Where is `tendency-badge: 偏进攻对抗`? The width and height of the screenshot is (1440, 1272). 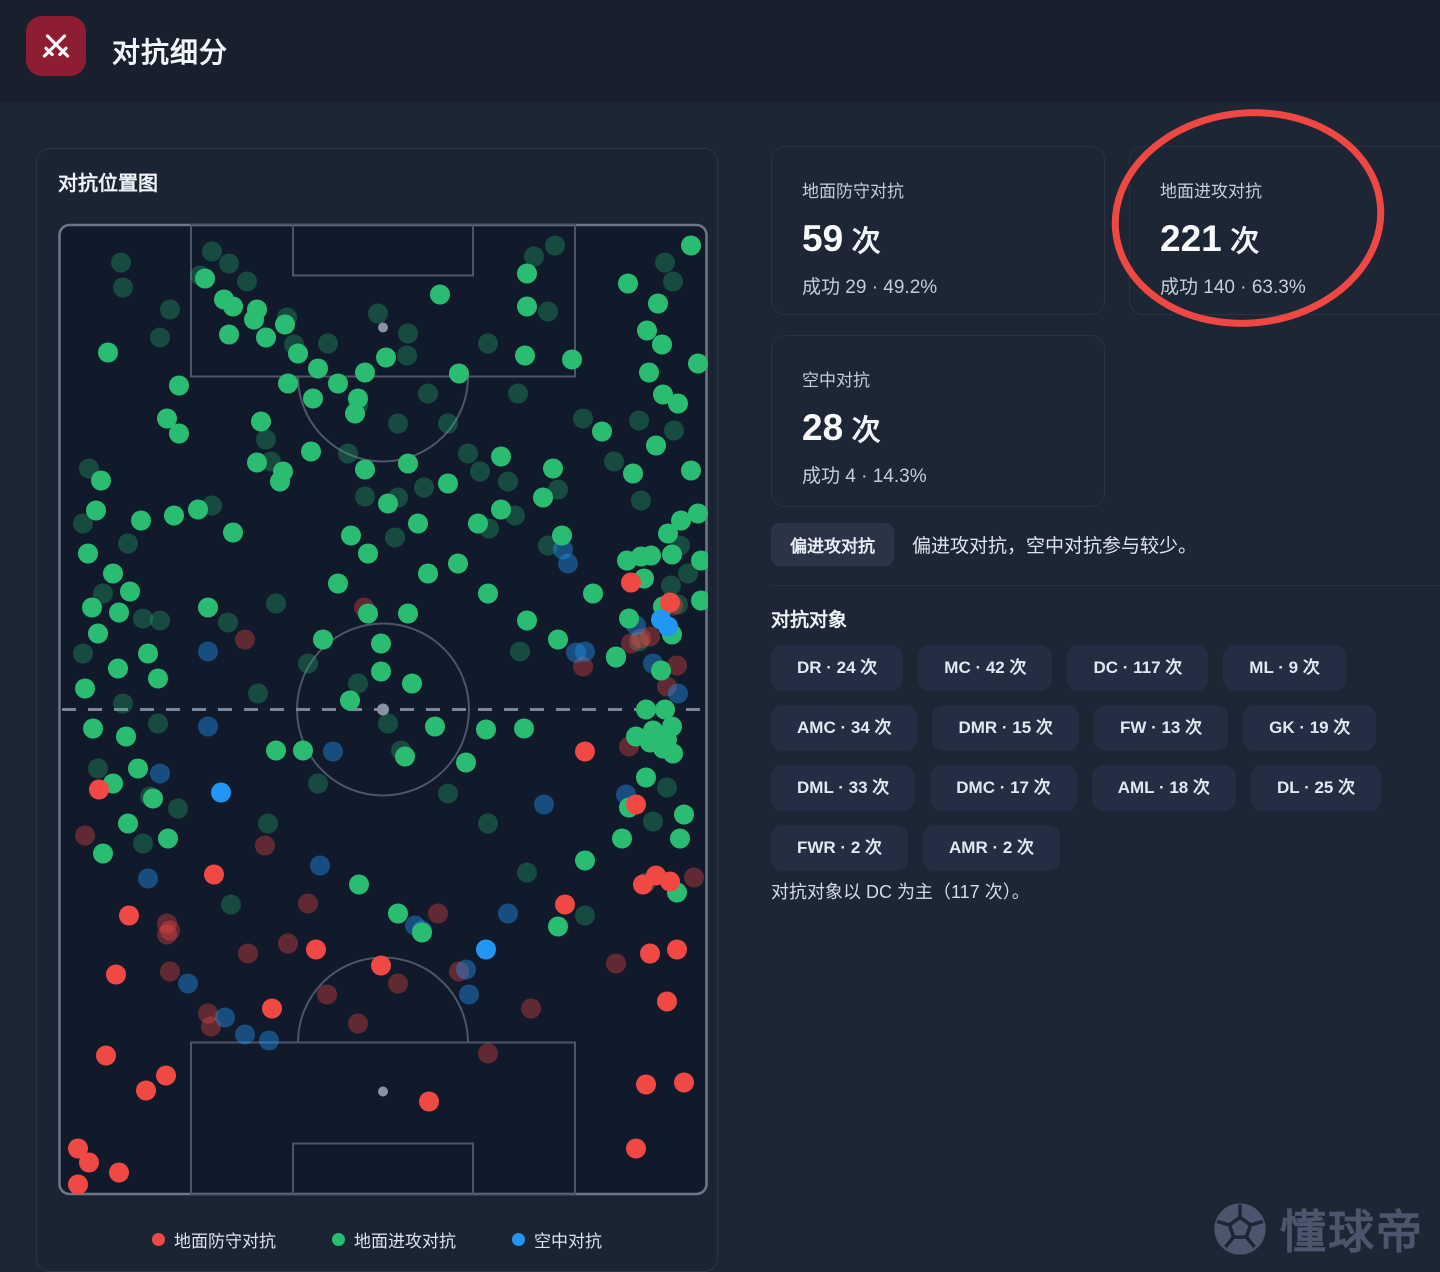 tendency-badge: 偏进攻对抗 is located at coordinates (832, 544).